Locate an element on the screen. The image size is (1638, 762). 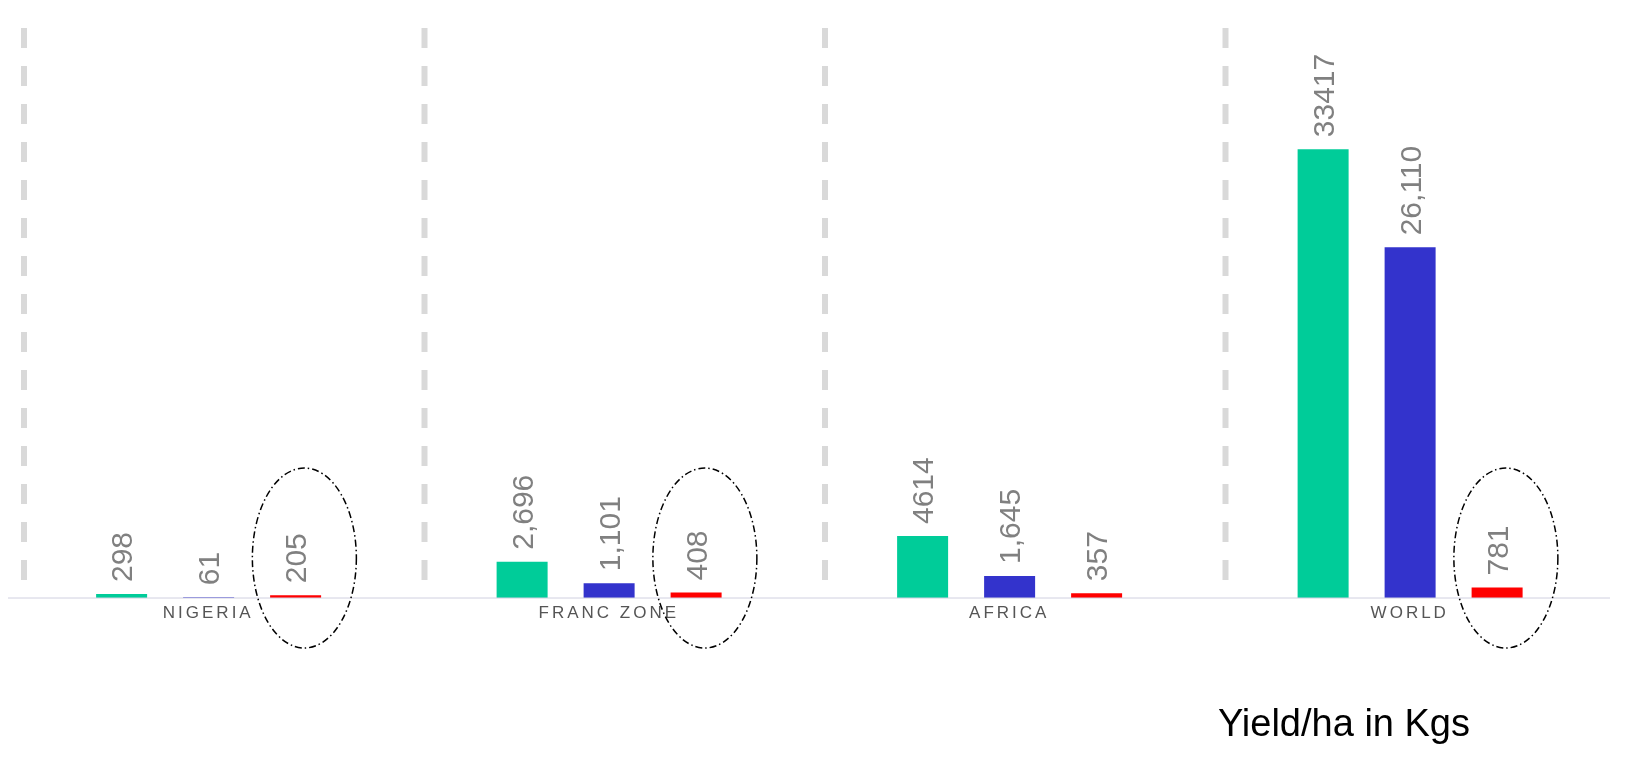
data-label: 781 is located at coordinates (1497, 550).